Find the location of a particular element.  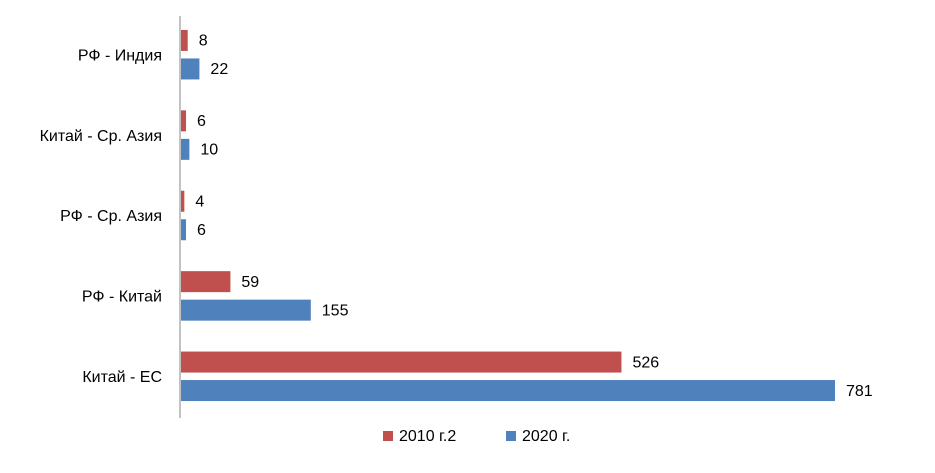

legend: 2010 г.2 2020 г. is located at coordinates (476, 436).